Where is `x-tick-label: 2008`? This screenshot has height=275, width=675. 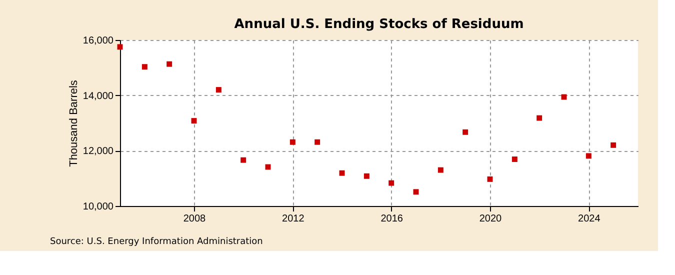 x-tick-label: 2008 is located at coordinates (194, 219).